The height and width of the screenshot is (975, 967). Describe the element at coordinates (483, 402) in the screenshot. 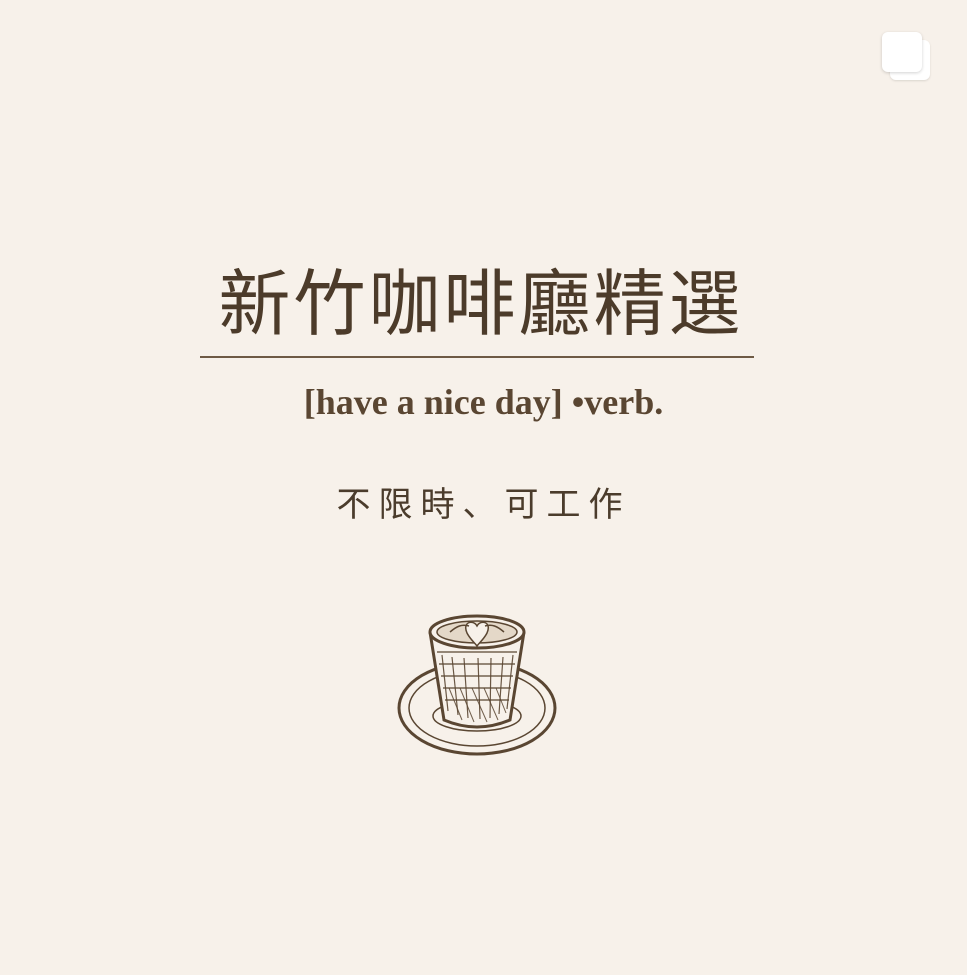

I see `definition-label: [have a nice day] •verb.` at that location.